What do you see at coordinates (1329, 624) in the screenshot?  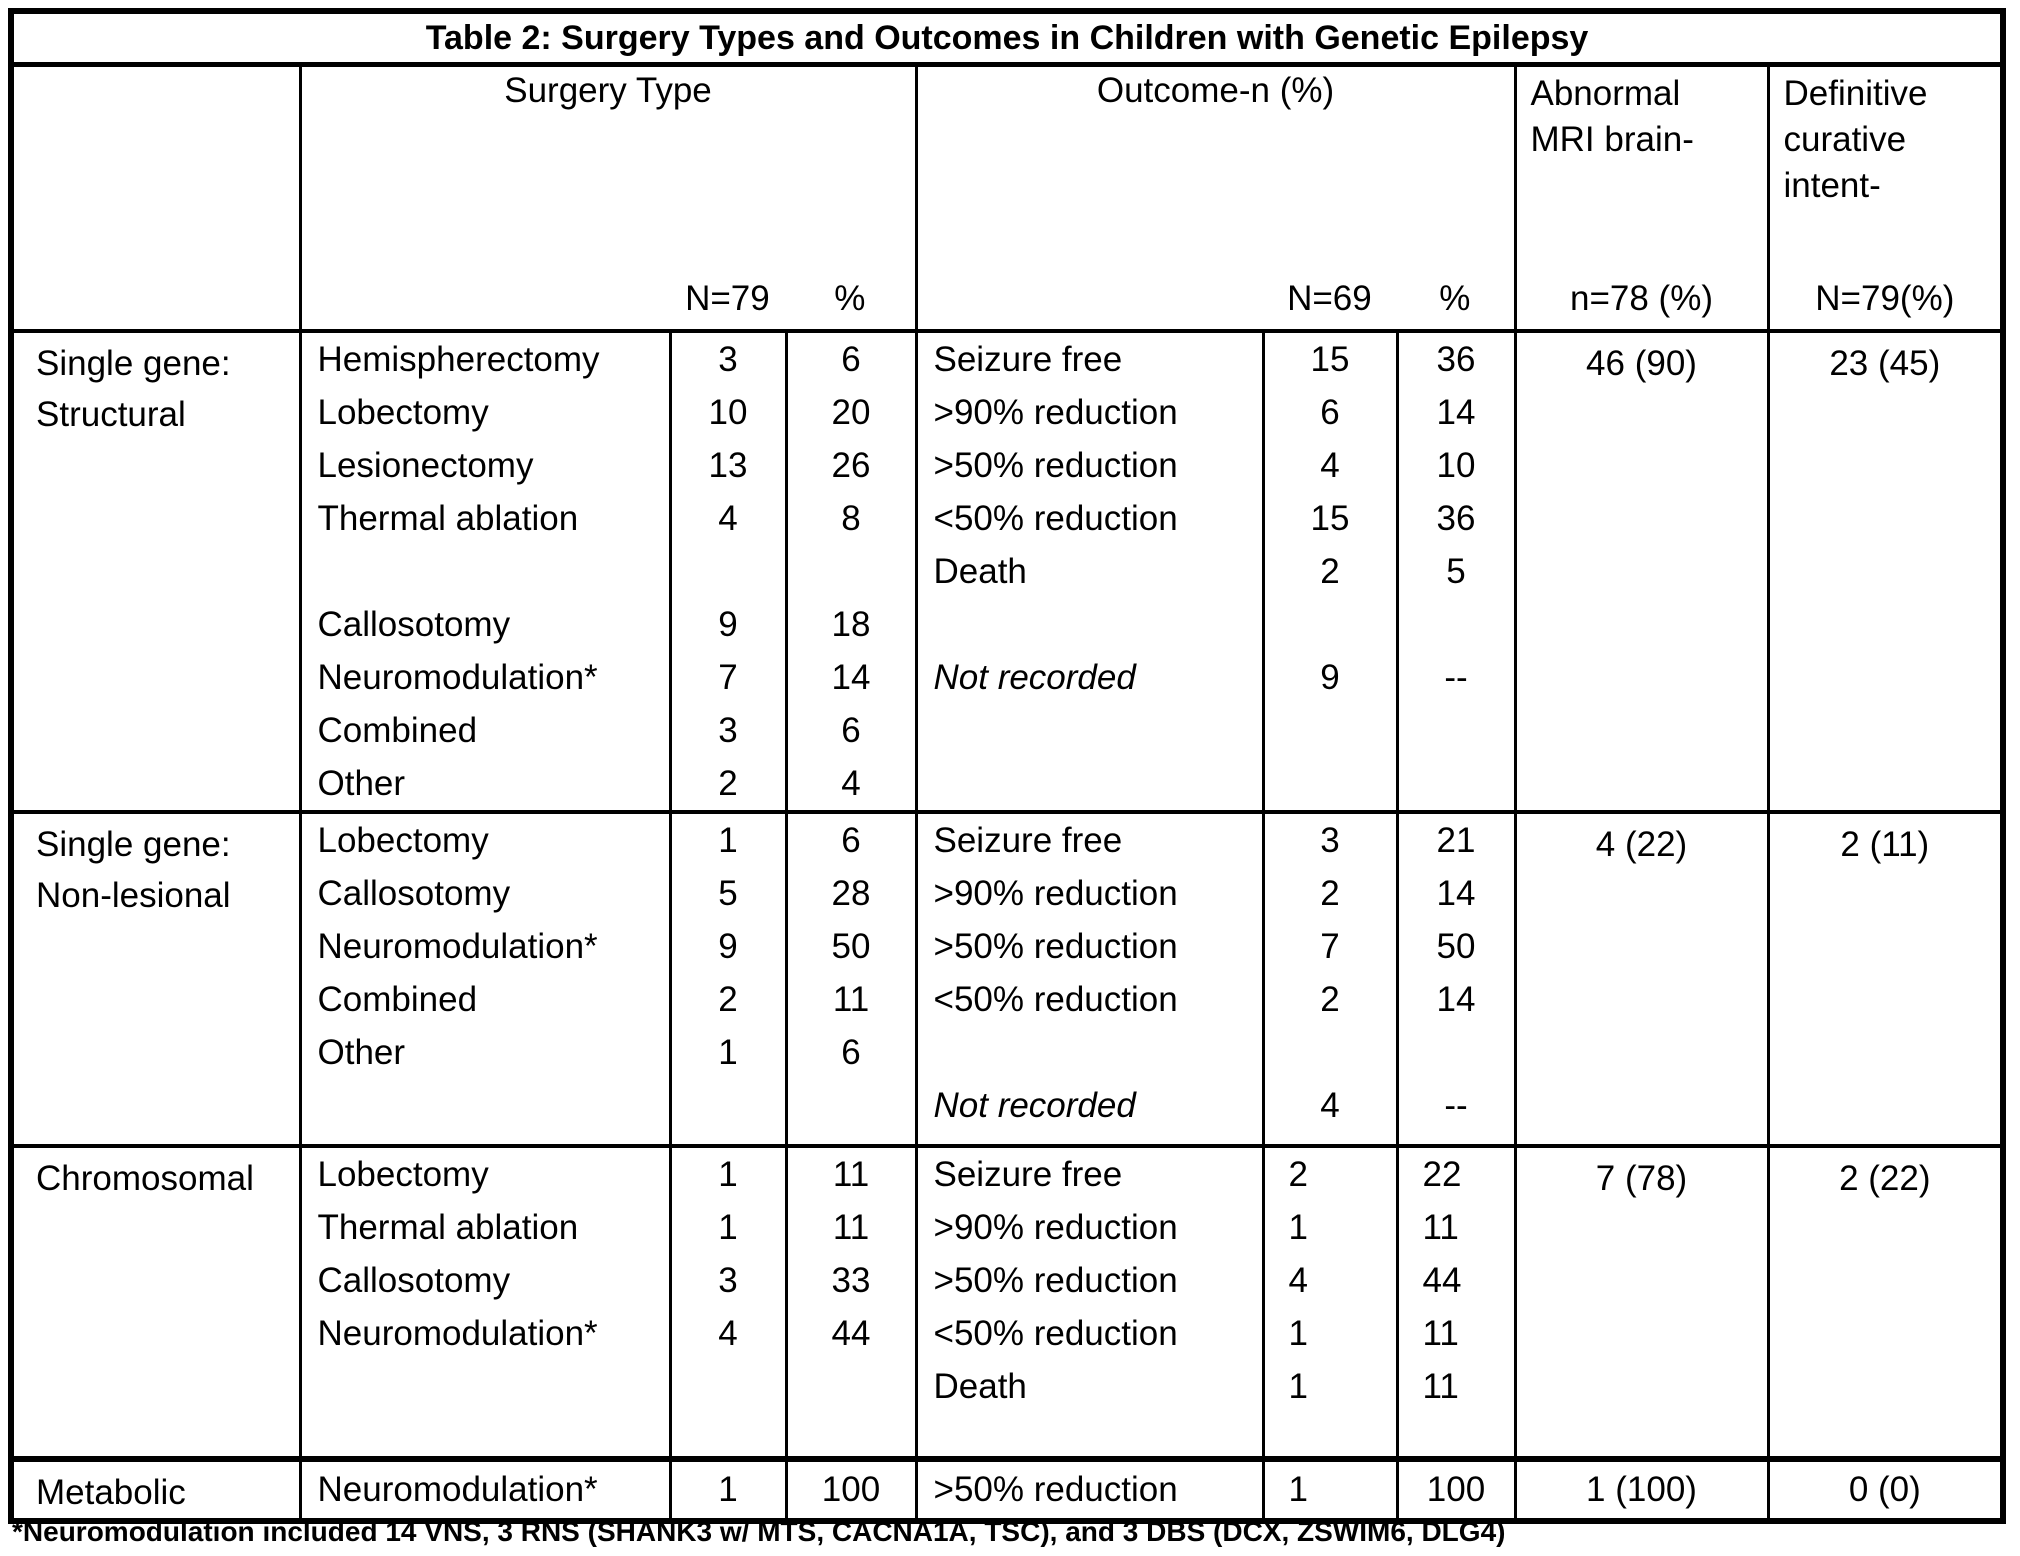 I see `outcome-n` at bounding box center [1329, 624].